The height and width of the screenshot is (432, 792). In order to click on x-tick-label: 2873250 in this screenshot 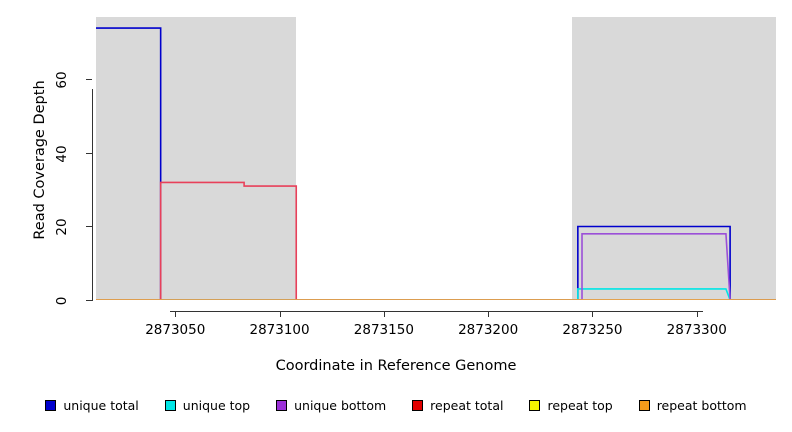, I will do `click(592, 330)`.